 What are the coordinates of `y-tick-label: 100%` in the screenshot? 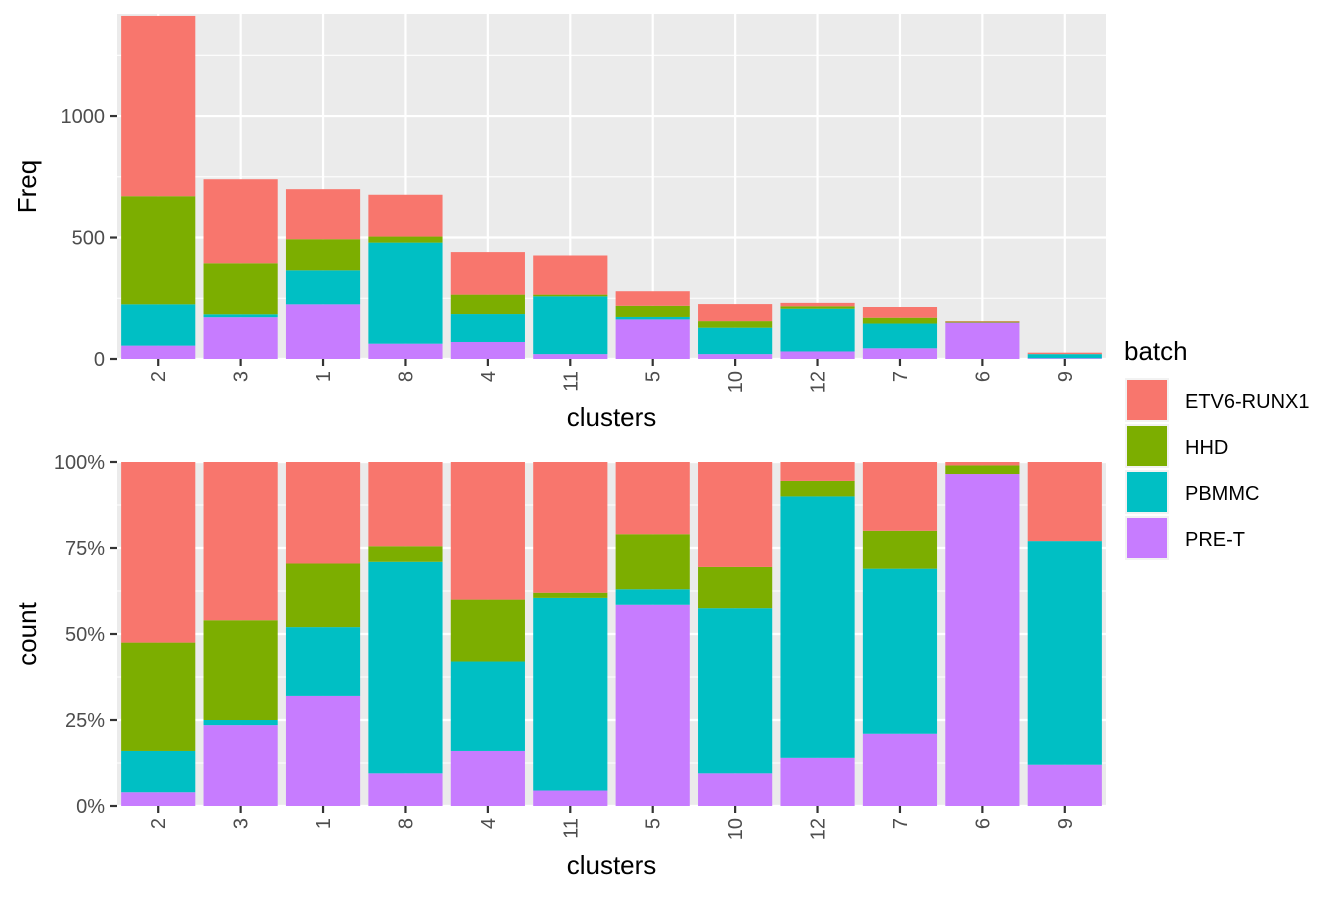 It's located at (79, 463).